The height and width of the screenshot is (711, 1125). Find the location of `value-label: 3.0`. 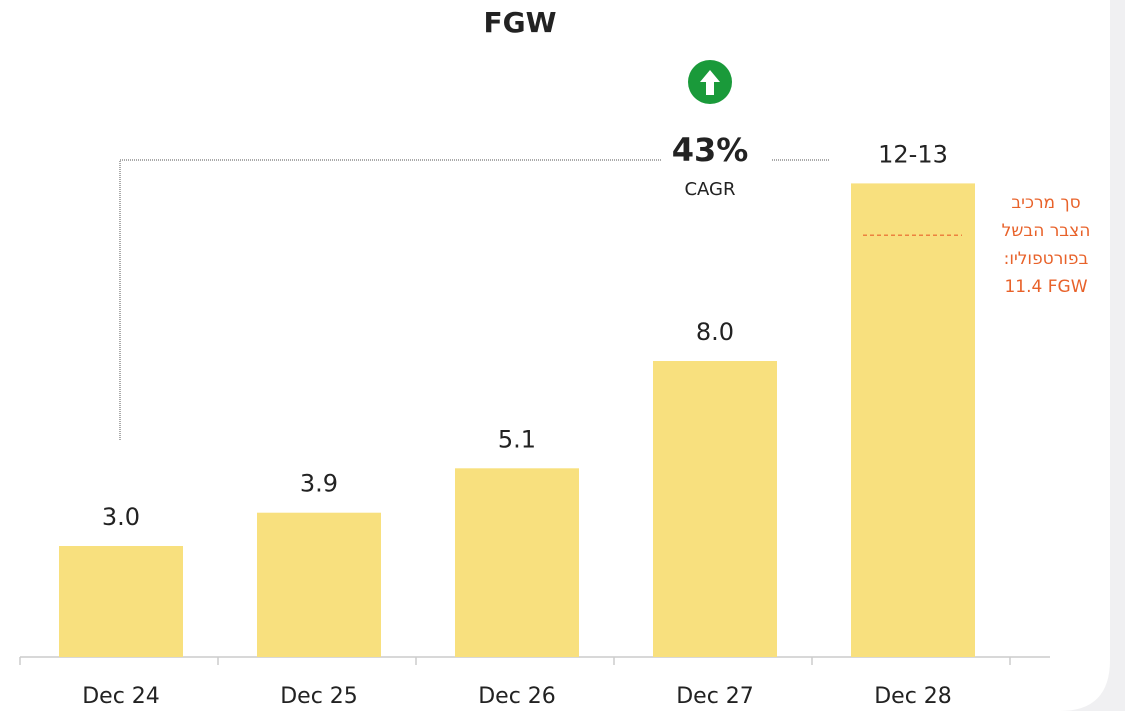

value-label: 3.0 is located at coordinates (121, 517).